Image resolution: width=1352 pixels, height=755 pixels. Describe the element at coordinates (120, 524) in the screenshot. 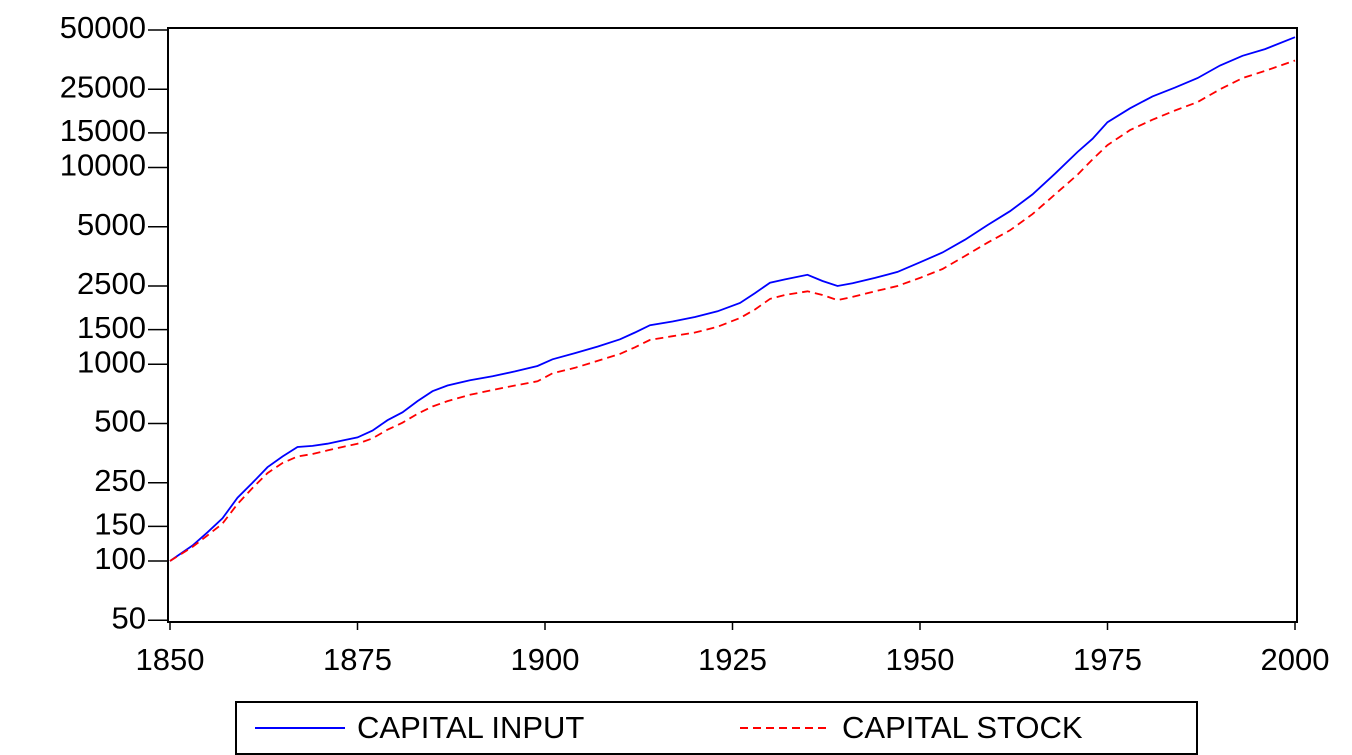

I see `y-tick-label: 150` at that location.